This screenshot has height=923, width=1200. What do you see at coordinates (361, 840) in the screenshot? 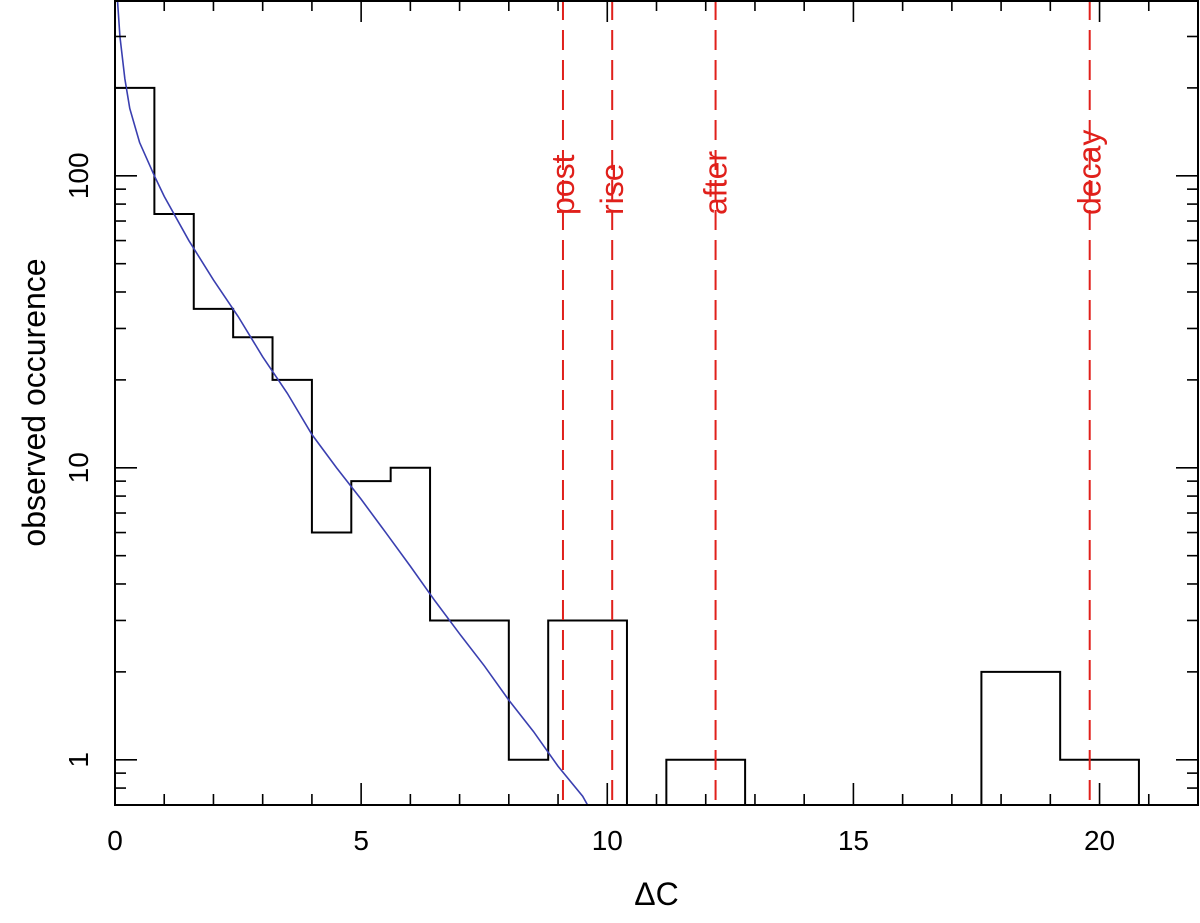
I see `x-tick-label-5: 5` at bounding box center [361, 840].